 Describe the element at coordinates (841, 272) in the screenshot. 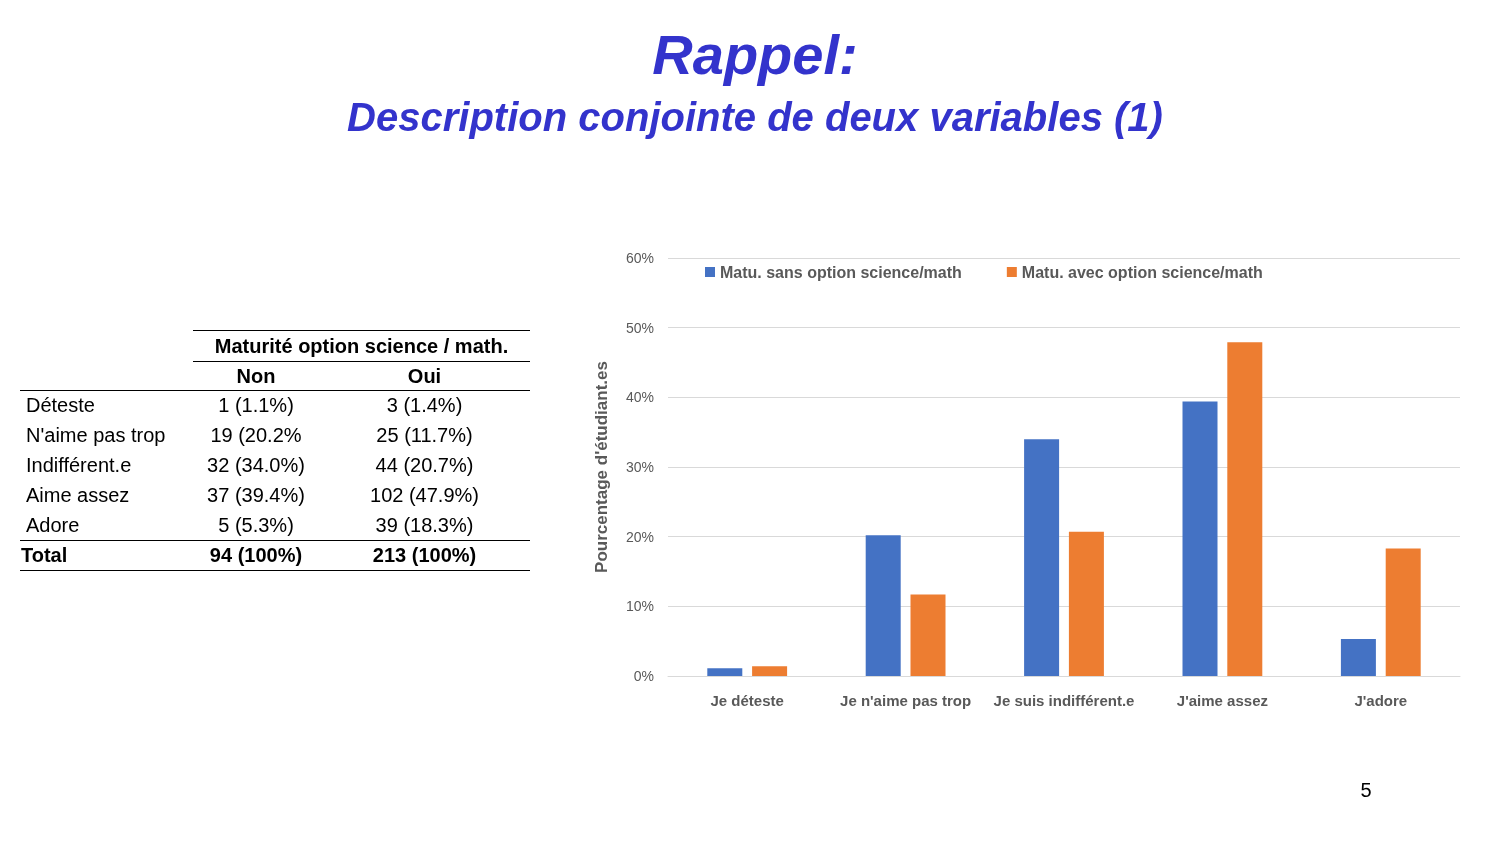

I see `legend-label: Matu. sans option science/math` at that location.